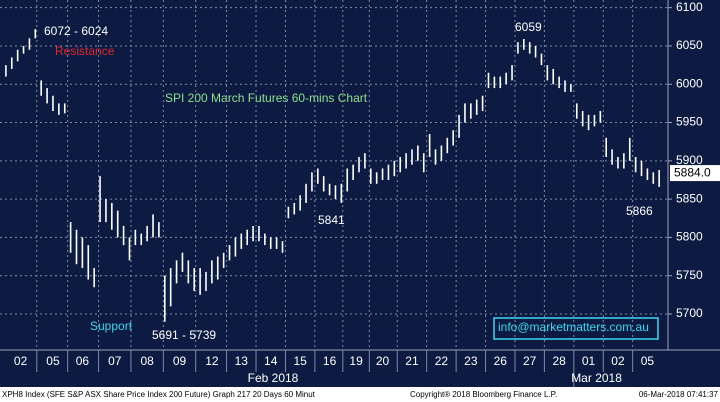 This screenshot has width=720, height=402. I want to click on footer-band, so click(360, 394).